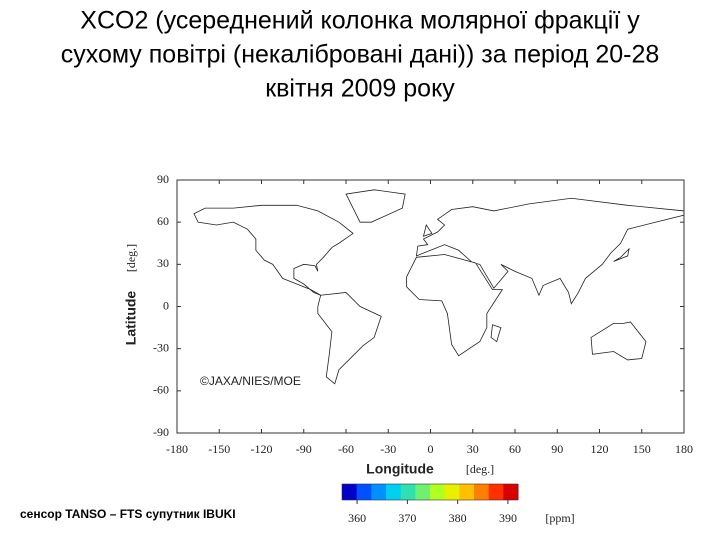 Image resolution: width=720 pixels, height=540 pixels. I want to click on colorbar-tick-label: 370, so click(407, 518).